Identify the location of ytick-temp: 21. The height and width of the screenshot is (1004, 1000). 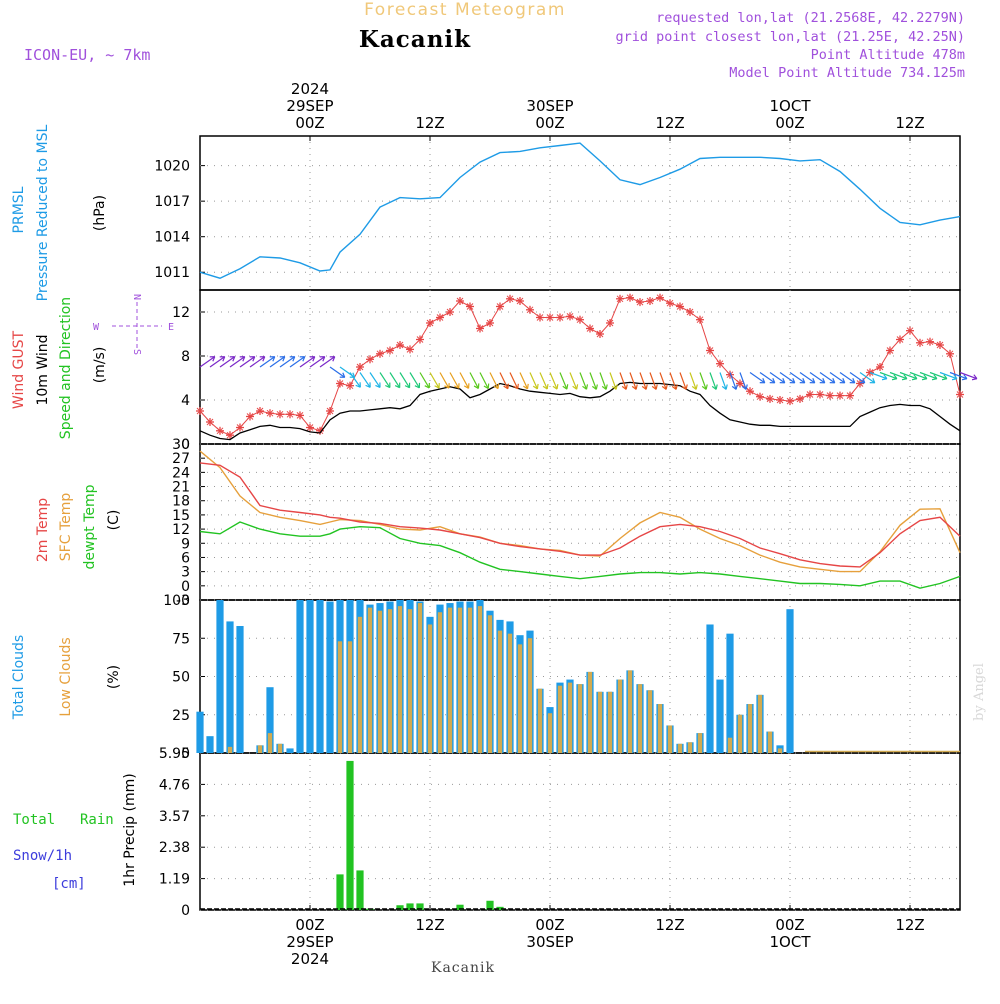
(181, 488).